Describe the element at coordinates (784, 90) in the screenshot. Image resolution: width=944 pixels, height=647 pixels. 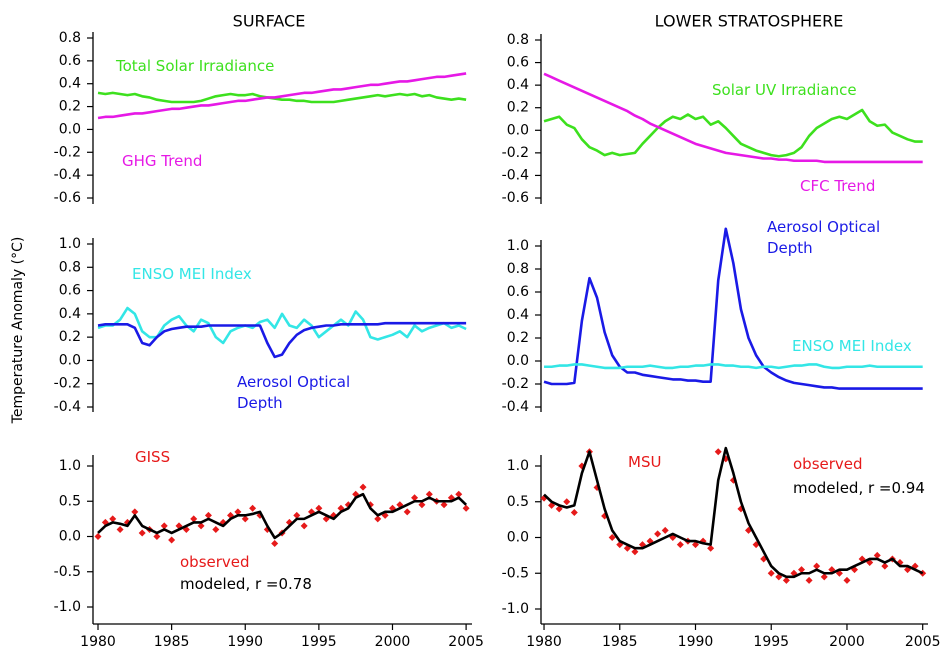
I see `series-label: Solar UV Irradiance` at that location.